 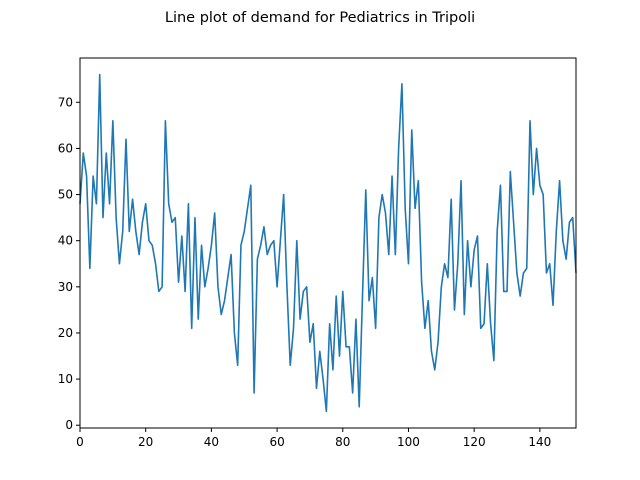 I want to click on y-tick-label: 10, so click(x=65, y=379).